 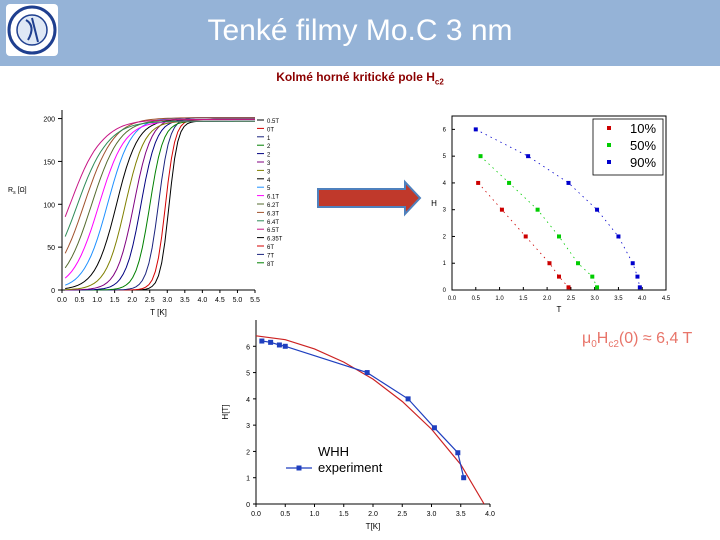 I want to click on legend-label: 6.3T, so click(x=273, y=214).